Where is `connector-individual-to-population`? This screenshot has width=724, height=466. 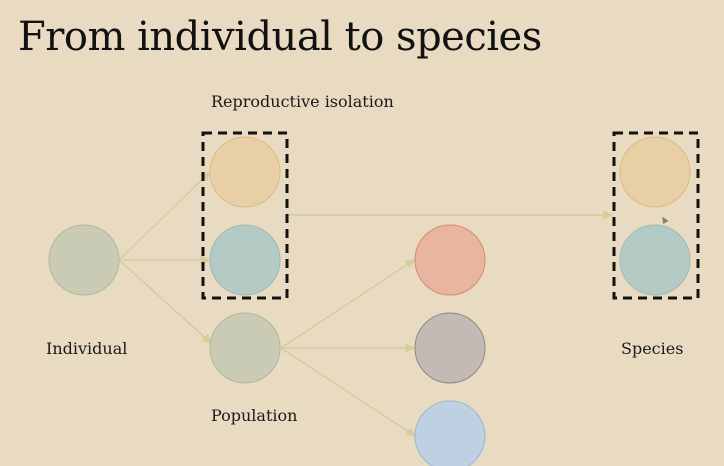
connector-individual-to-population is located at coordinates (165, 301).